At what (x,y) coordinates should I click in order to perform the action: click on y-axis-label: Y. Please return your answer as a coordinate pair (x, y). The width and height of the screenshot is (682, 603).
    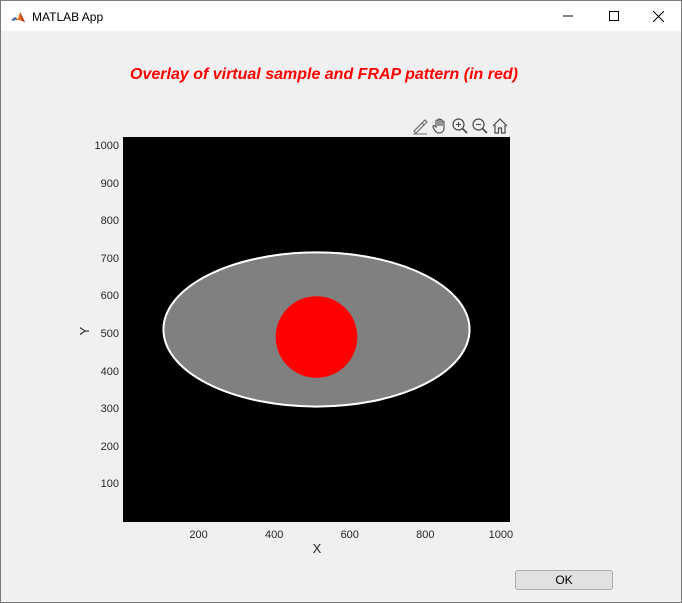
    Looking at the image, I should click on (84, 331).